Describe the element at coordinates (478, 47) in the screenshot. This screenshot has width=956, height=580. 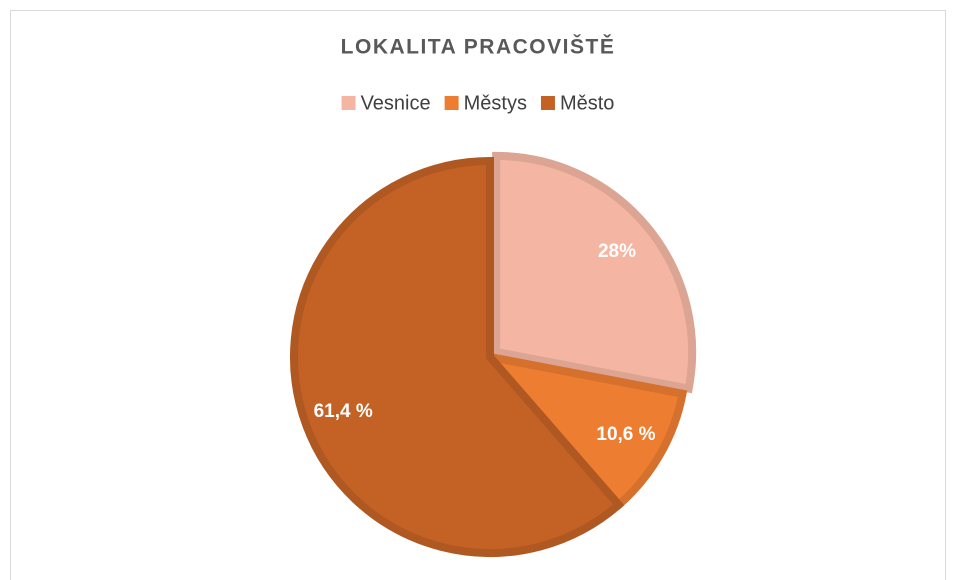
I see `chart-title: LOKALITA PRACOVIŠTĚ` at that location.